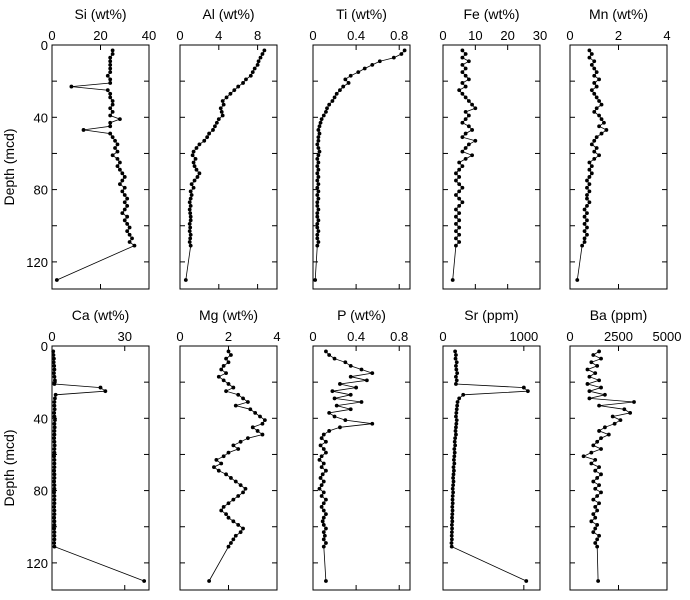 This screenshot has width=690, height=600. I want to click on x-tick-label: 0.8, so click(399, 336).